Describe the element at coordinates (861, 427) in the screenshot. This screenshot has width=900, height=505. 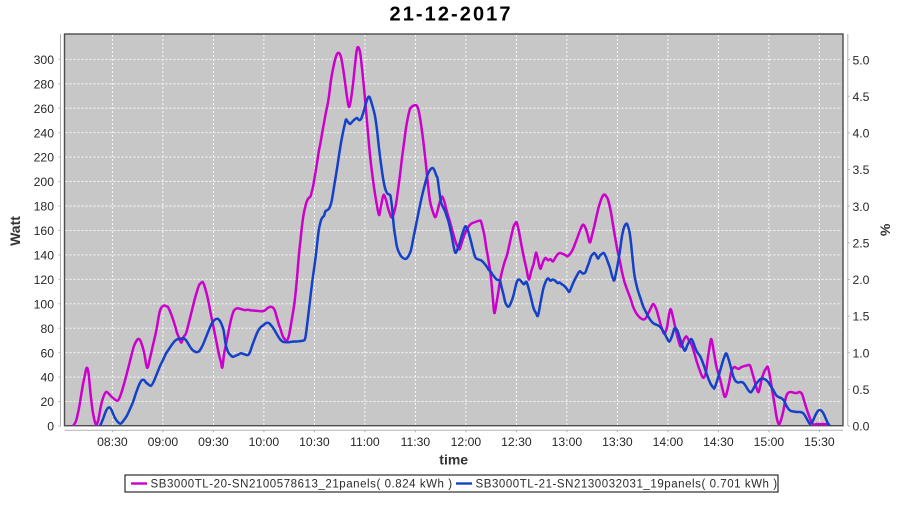
I see `svg-text: 0.0` at that location.